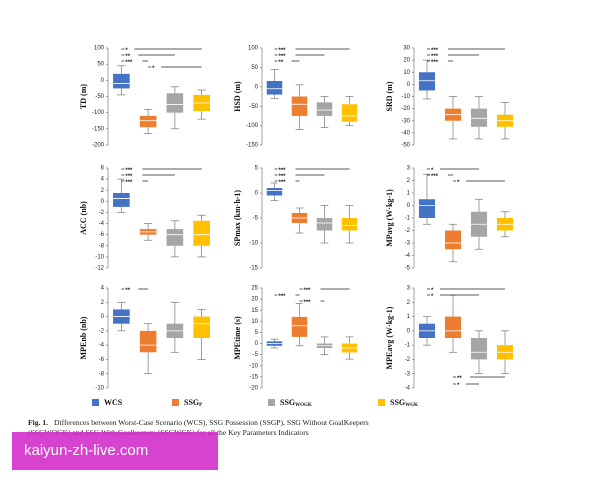  I want to click on y-tick-label: 100, so click(99, 49).